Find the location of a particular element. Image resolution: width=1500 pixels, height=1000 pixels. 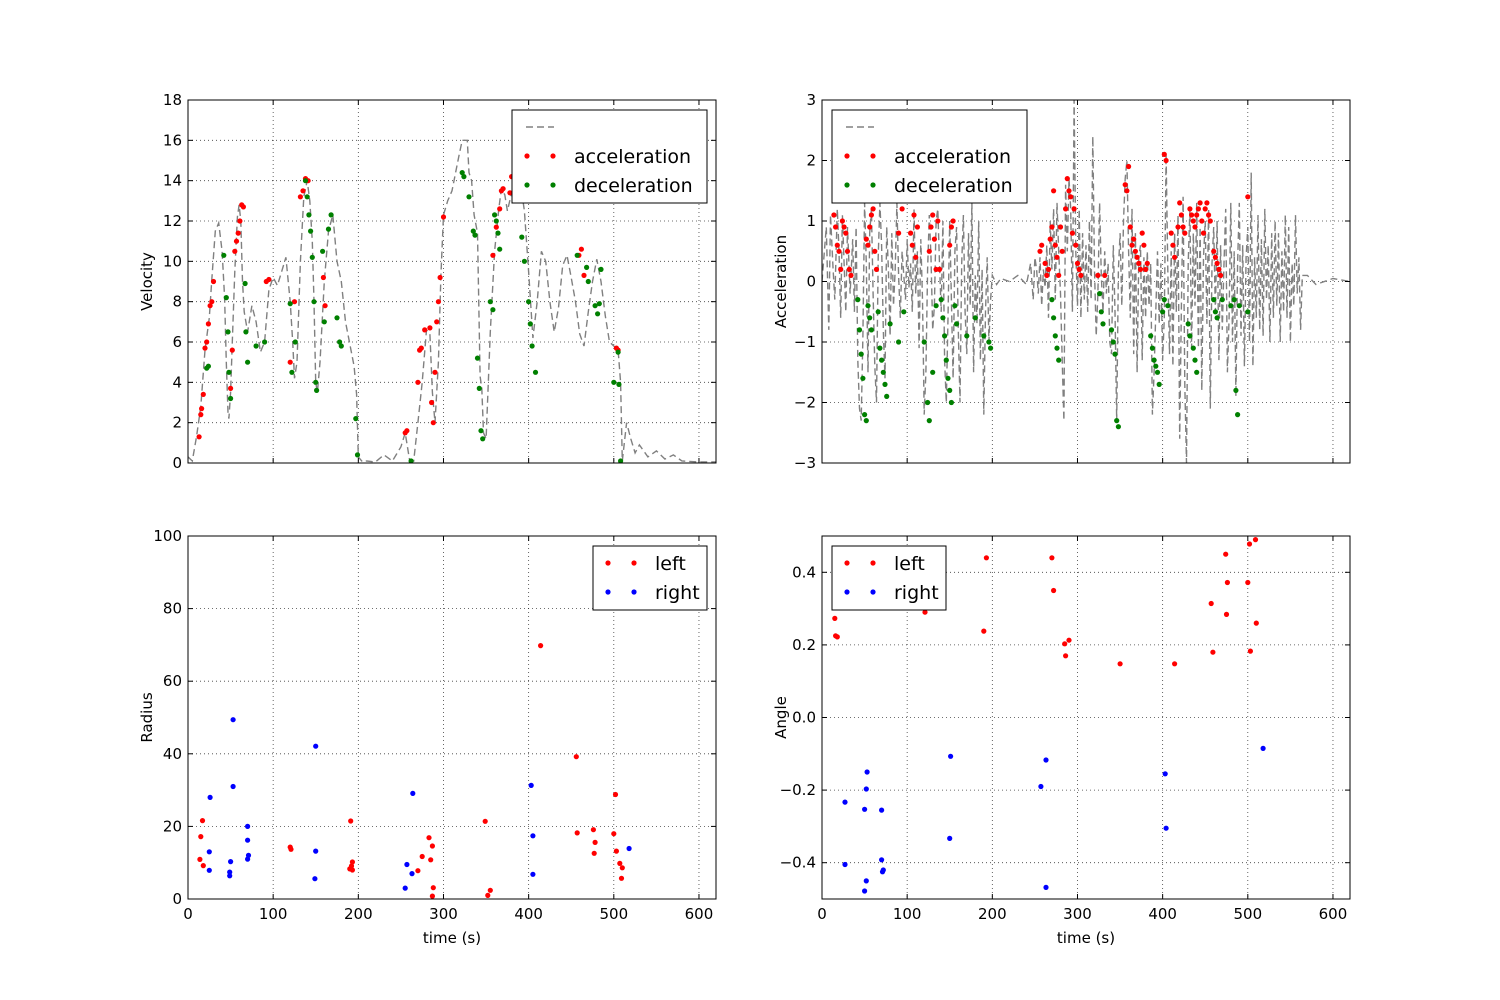

legend: left right is located at coordinates (650, 578).